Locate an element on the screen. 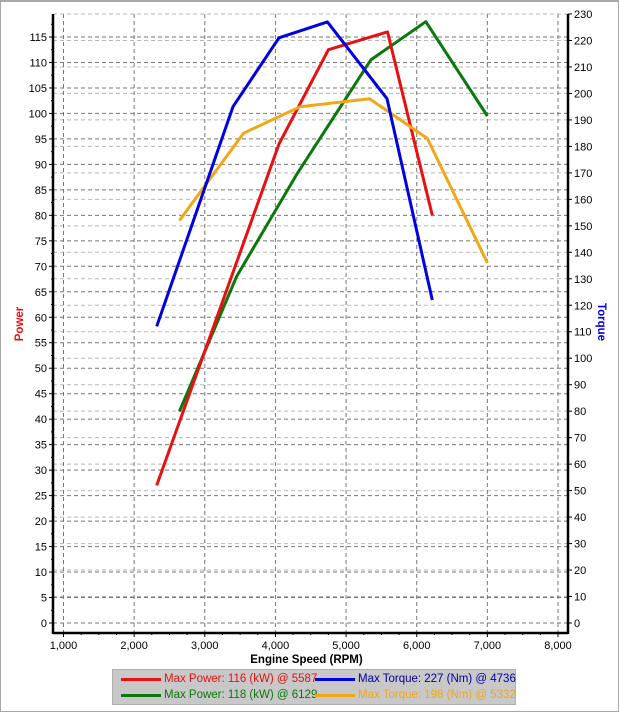 The height and width of the screenshot is (712, 619). left-tick-label: 40 is located at coordinates (41, 420).